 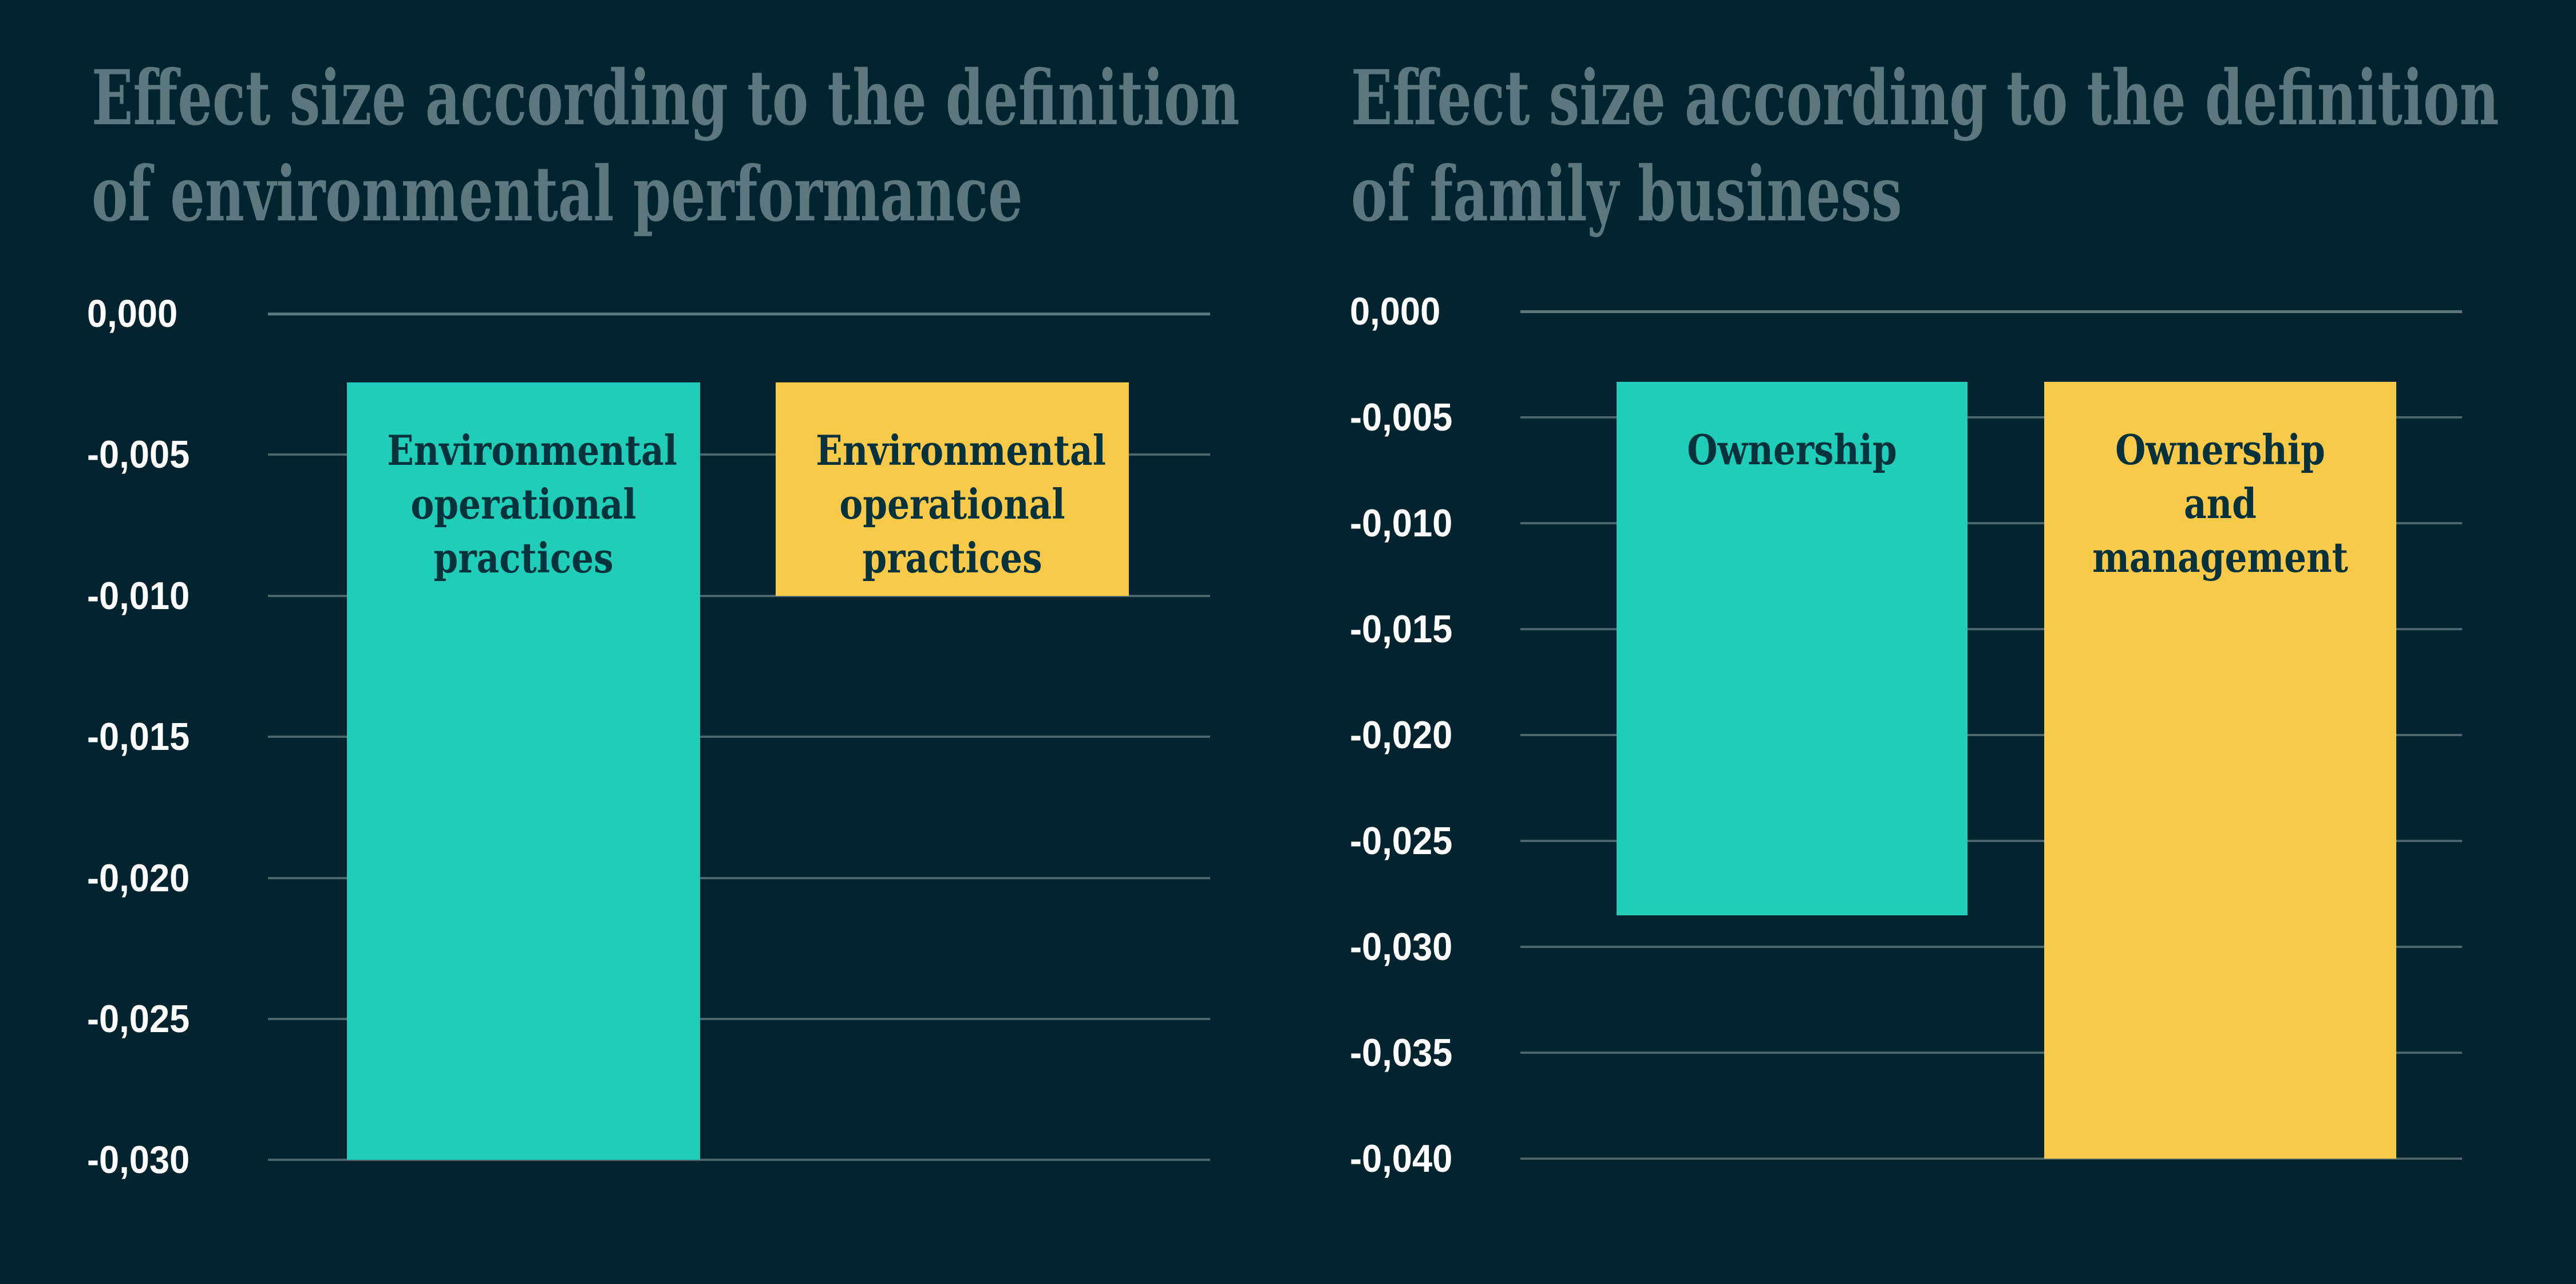 What do you see at coordinates (2220, 503) in the screenshot?
I see `bar-category-label: Ownership and management` at bounding box center [2220, 503].